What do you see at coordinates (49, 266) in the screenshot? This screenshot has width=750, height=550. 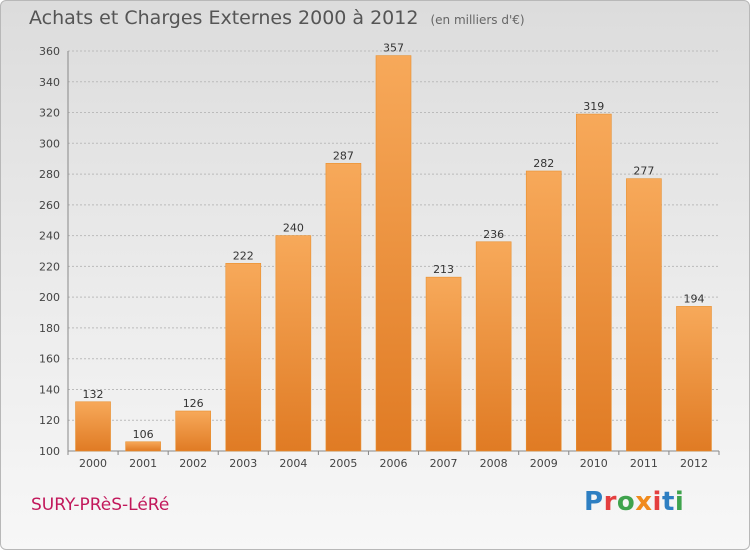 I see `y-tick-label: 220` at bounding box center [49, 266].